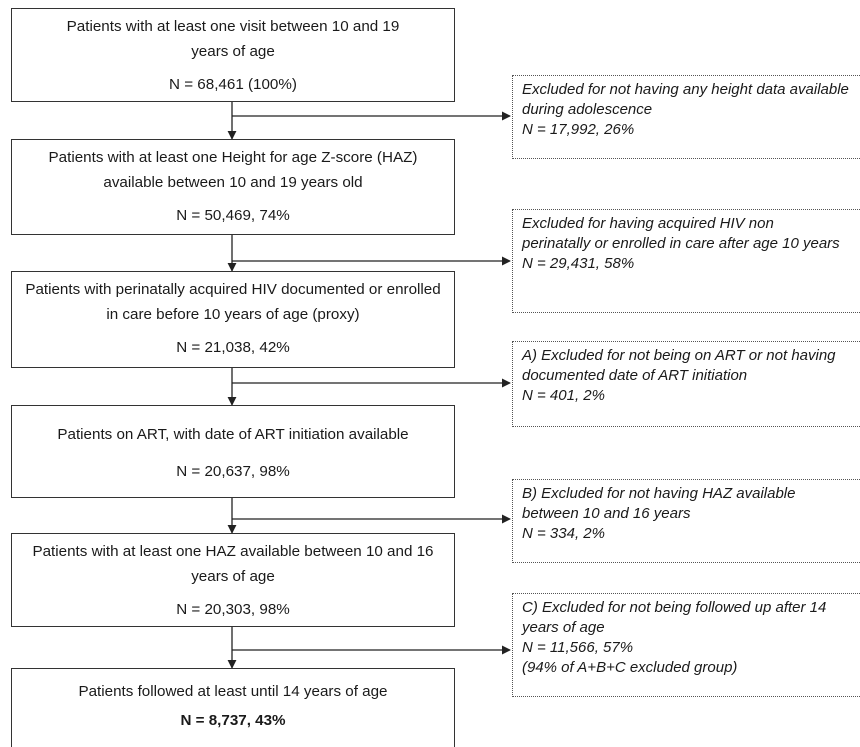  What do you see at coordinates (233, 471) in the screenshot?
I see `flow-box-count: N = 20,637, 98%` at bounding box center [233, 471].